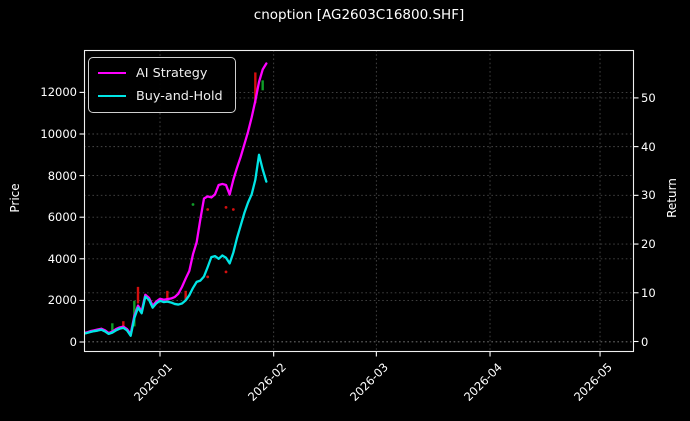 The image size is (690, 421). Describe the element at coordinates (483, 382) in the screenshot. I see `x-tick-label: 2026-04` at that location.